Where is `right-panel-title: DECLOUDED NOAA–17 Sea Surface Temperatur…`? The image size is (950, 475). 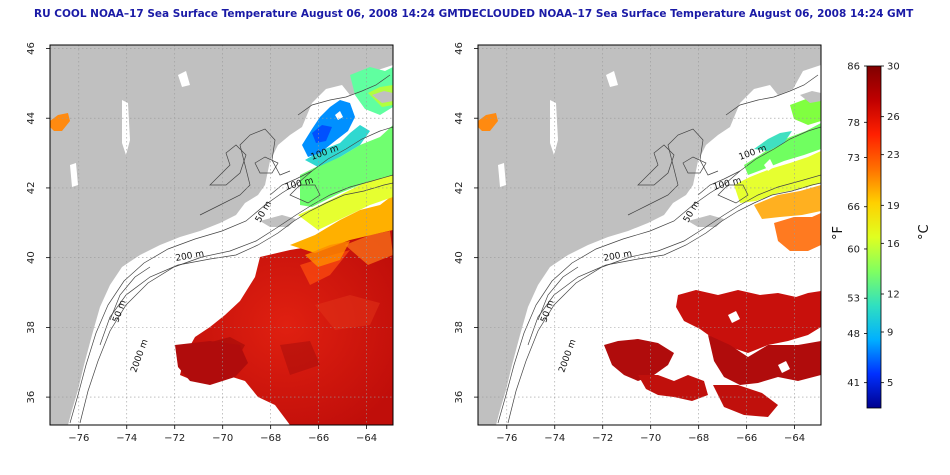
right-panel-title: DECLOUDED NOAA–17 Sea Surface Temperatur… is located at coordinates (688, 14).